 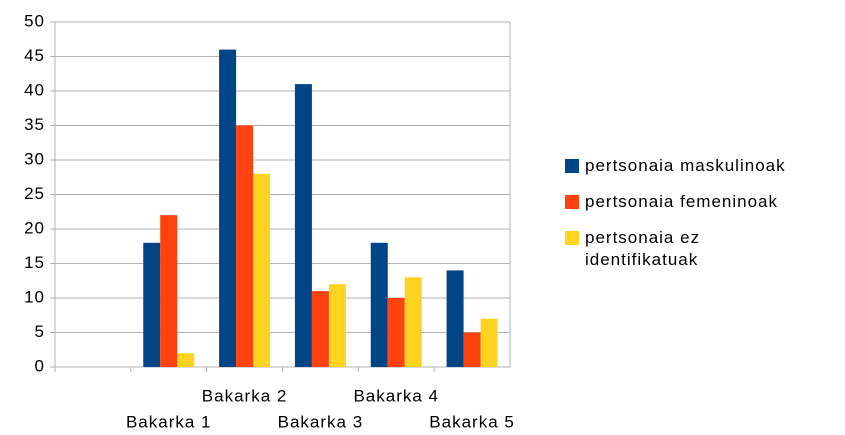 What do you see at coordinates (682, 201) in the screenshot?
I see `legend-label: pertsonaia femeninoak` at bounding box center [682, 201].